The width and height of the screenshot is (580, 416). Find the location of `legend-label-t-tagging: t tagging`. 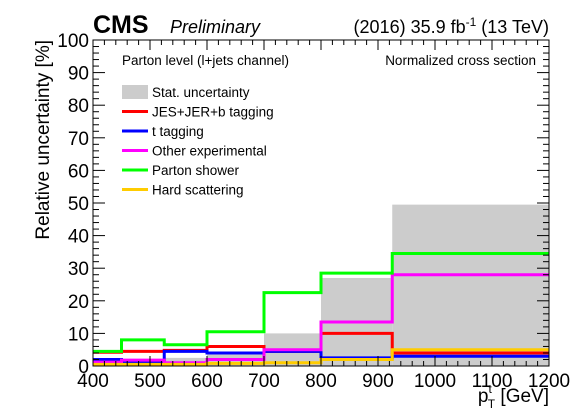

legend-label-t-tagging: t tagging is located at coordinates (178, 131).